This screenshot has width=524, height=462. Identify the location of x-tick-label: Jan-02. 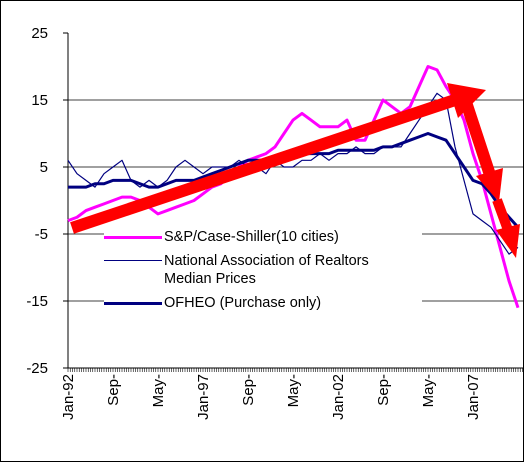
(338, 397).